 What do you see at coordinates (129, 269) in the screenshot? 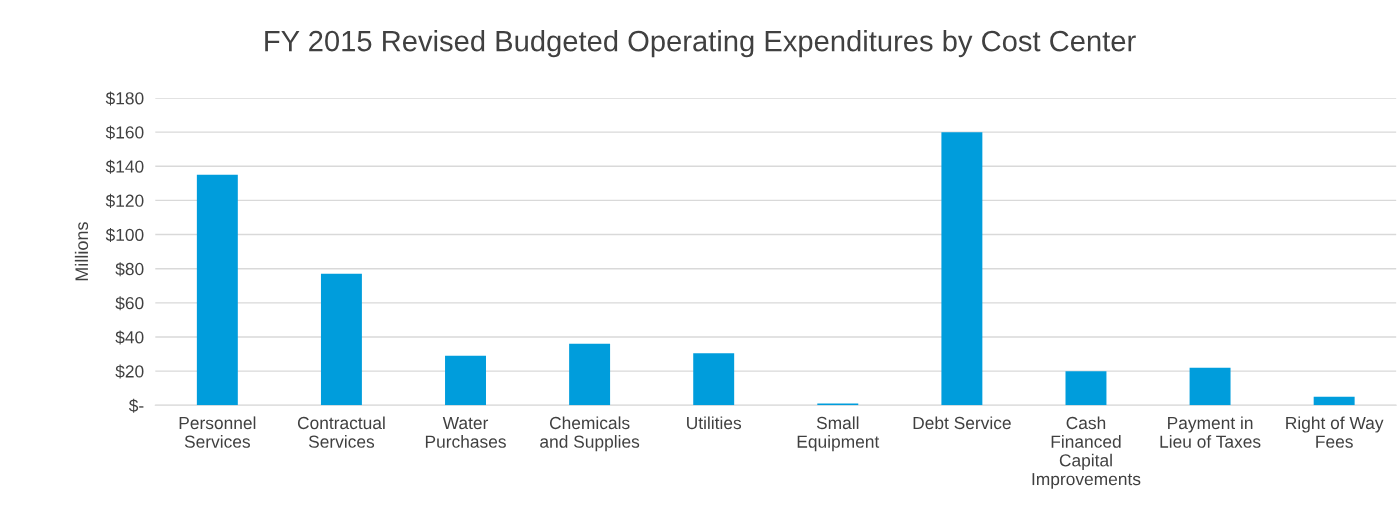
I see `y-tick-label: $80` at bounding box center [129, 269].